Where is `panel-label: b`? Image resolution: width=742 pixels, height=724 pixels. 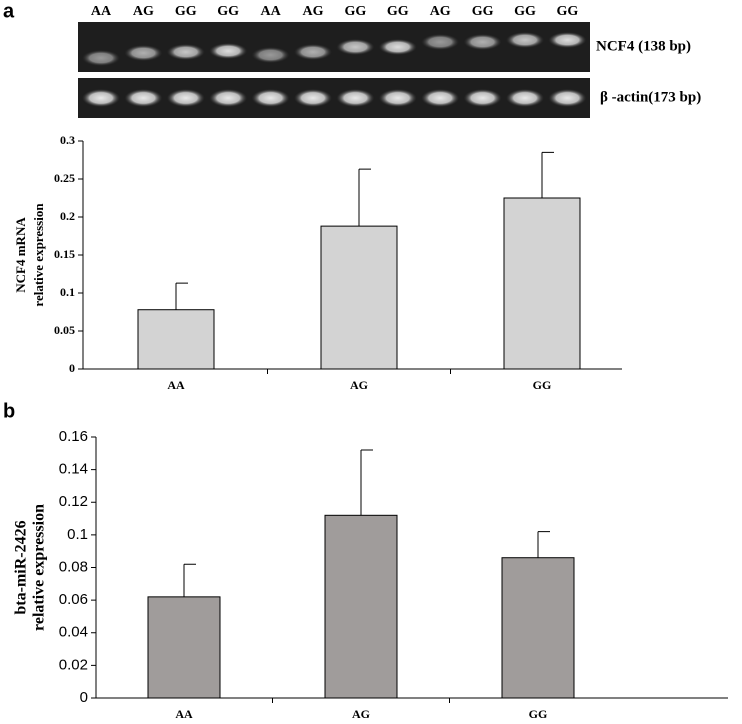 panel-label: b is located at coordinates (9, 411).